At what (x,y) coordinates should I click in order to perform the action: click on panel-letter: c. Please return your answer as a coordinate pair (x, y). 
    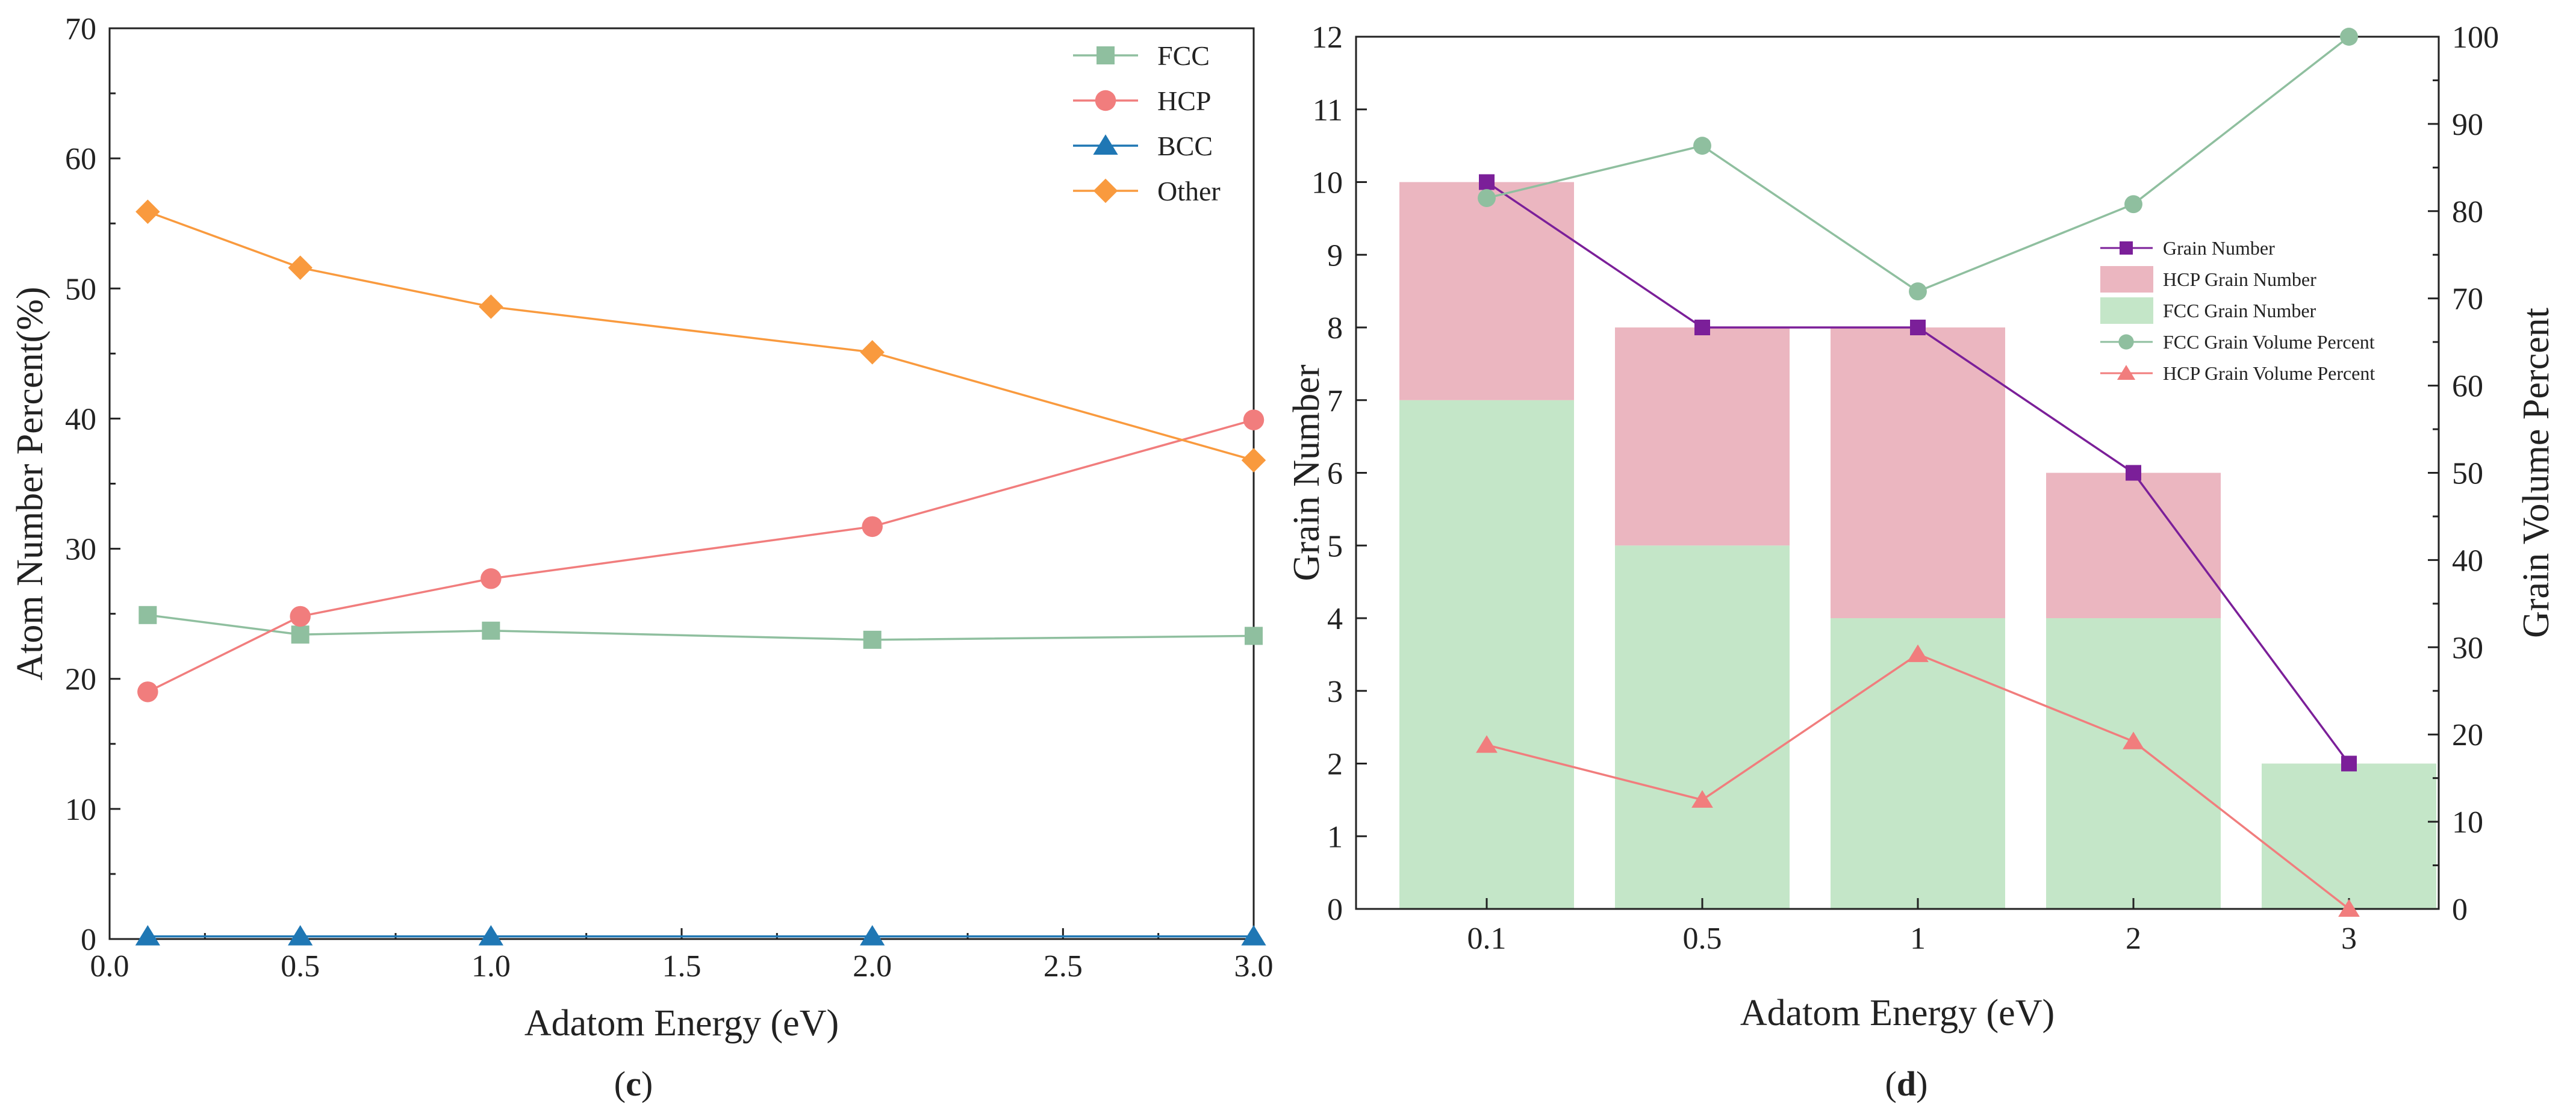
    Looking at the image, I should click on (633, 1083).